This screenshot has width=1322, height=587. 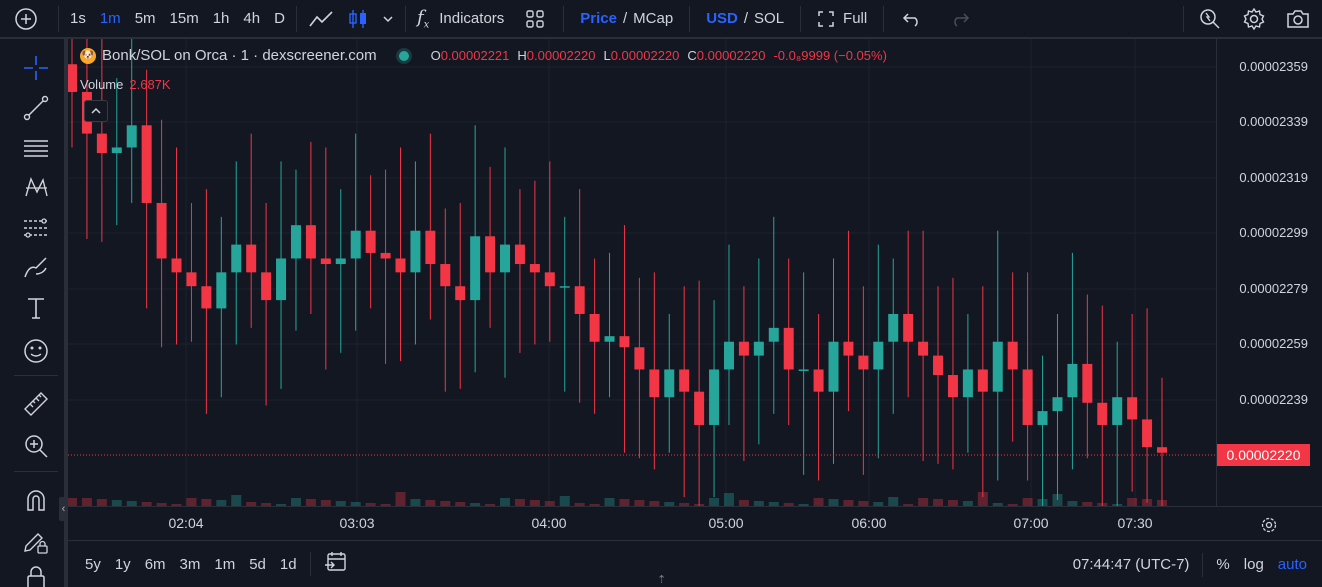 I want to click on trend-line-tool, so click(x=36, y=108).